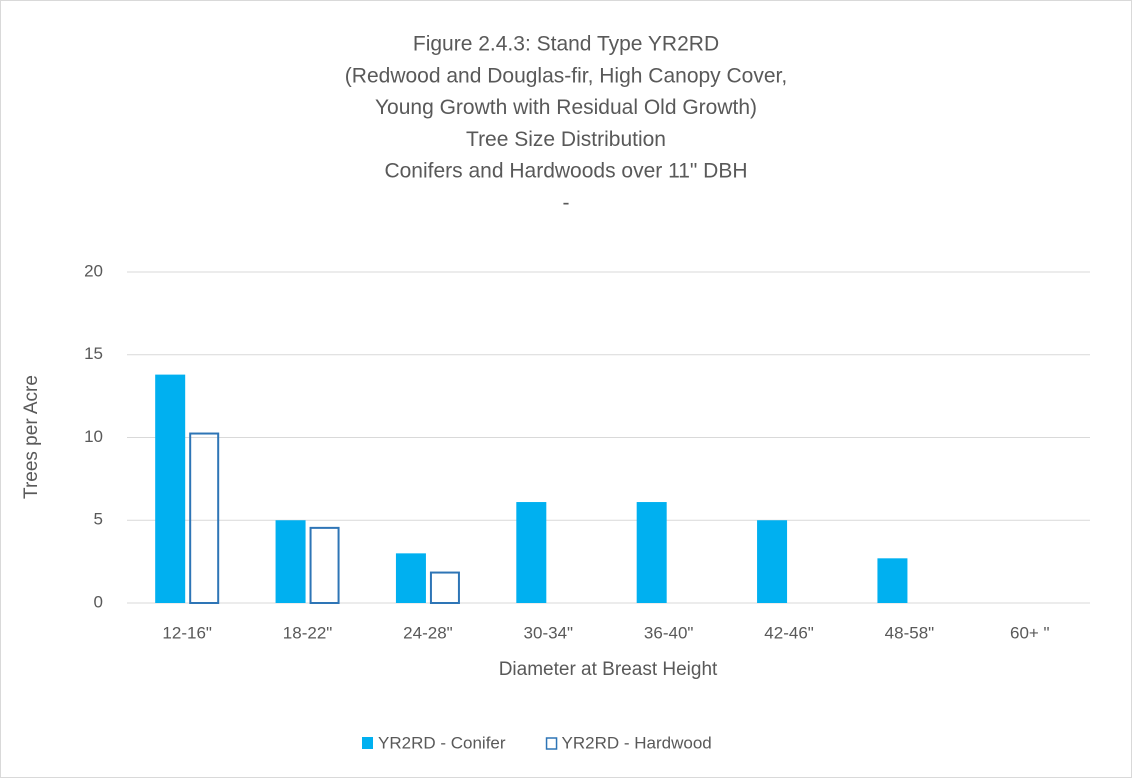  Describe the element at coordinates (187, 632) in the screenshot. I see `x-tick-label: 12-16"` at that location.